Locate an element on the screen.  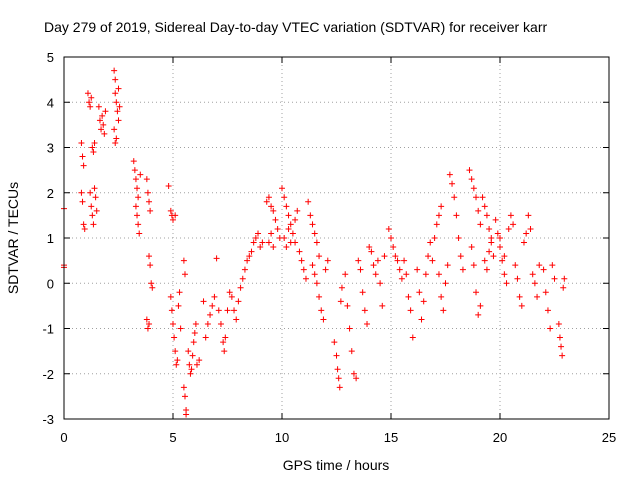
y-tick-label: 1 is located at coordinates (50, 238).